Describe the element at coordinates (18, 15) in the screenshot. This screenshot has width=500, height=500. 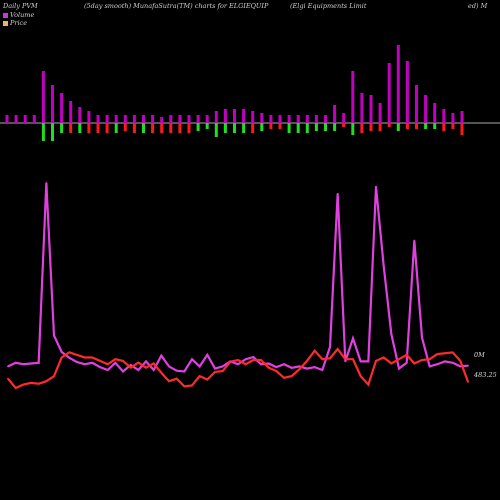
I see `legend-volume: Volume` at that location.